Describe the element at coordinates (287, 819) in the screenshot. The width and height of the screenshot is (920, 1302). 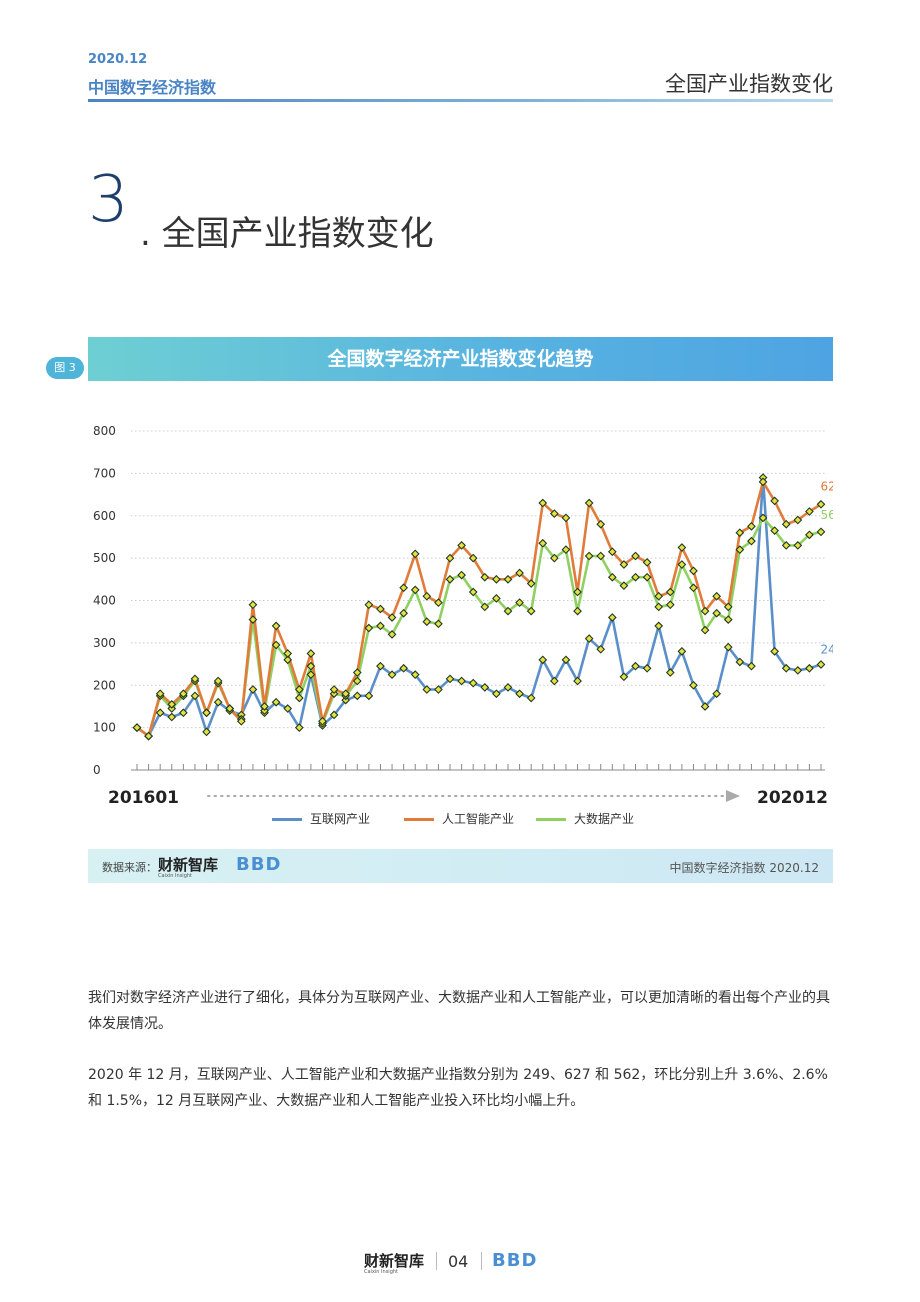
I see `legend-swatch-internet` at that location.